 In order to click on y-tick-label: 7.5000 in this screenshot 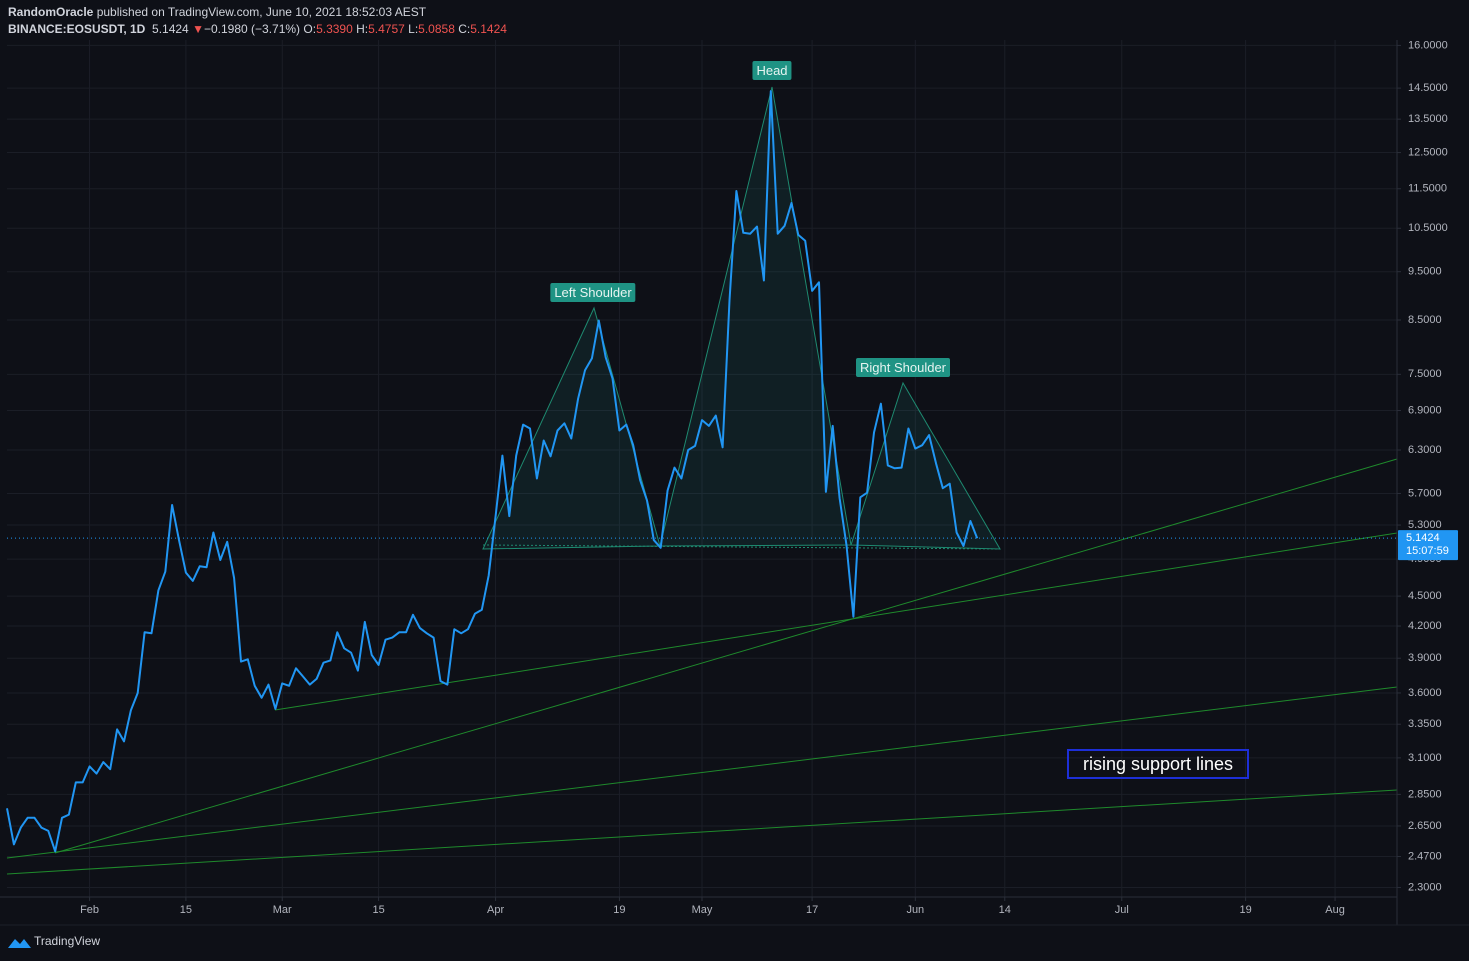, I will do `click(1425, 374)`.